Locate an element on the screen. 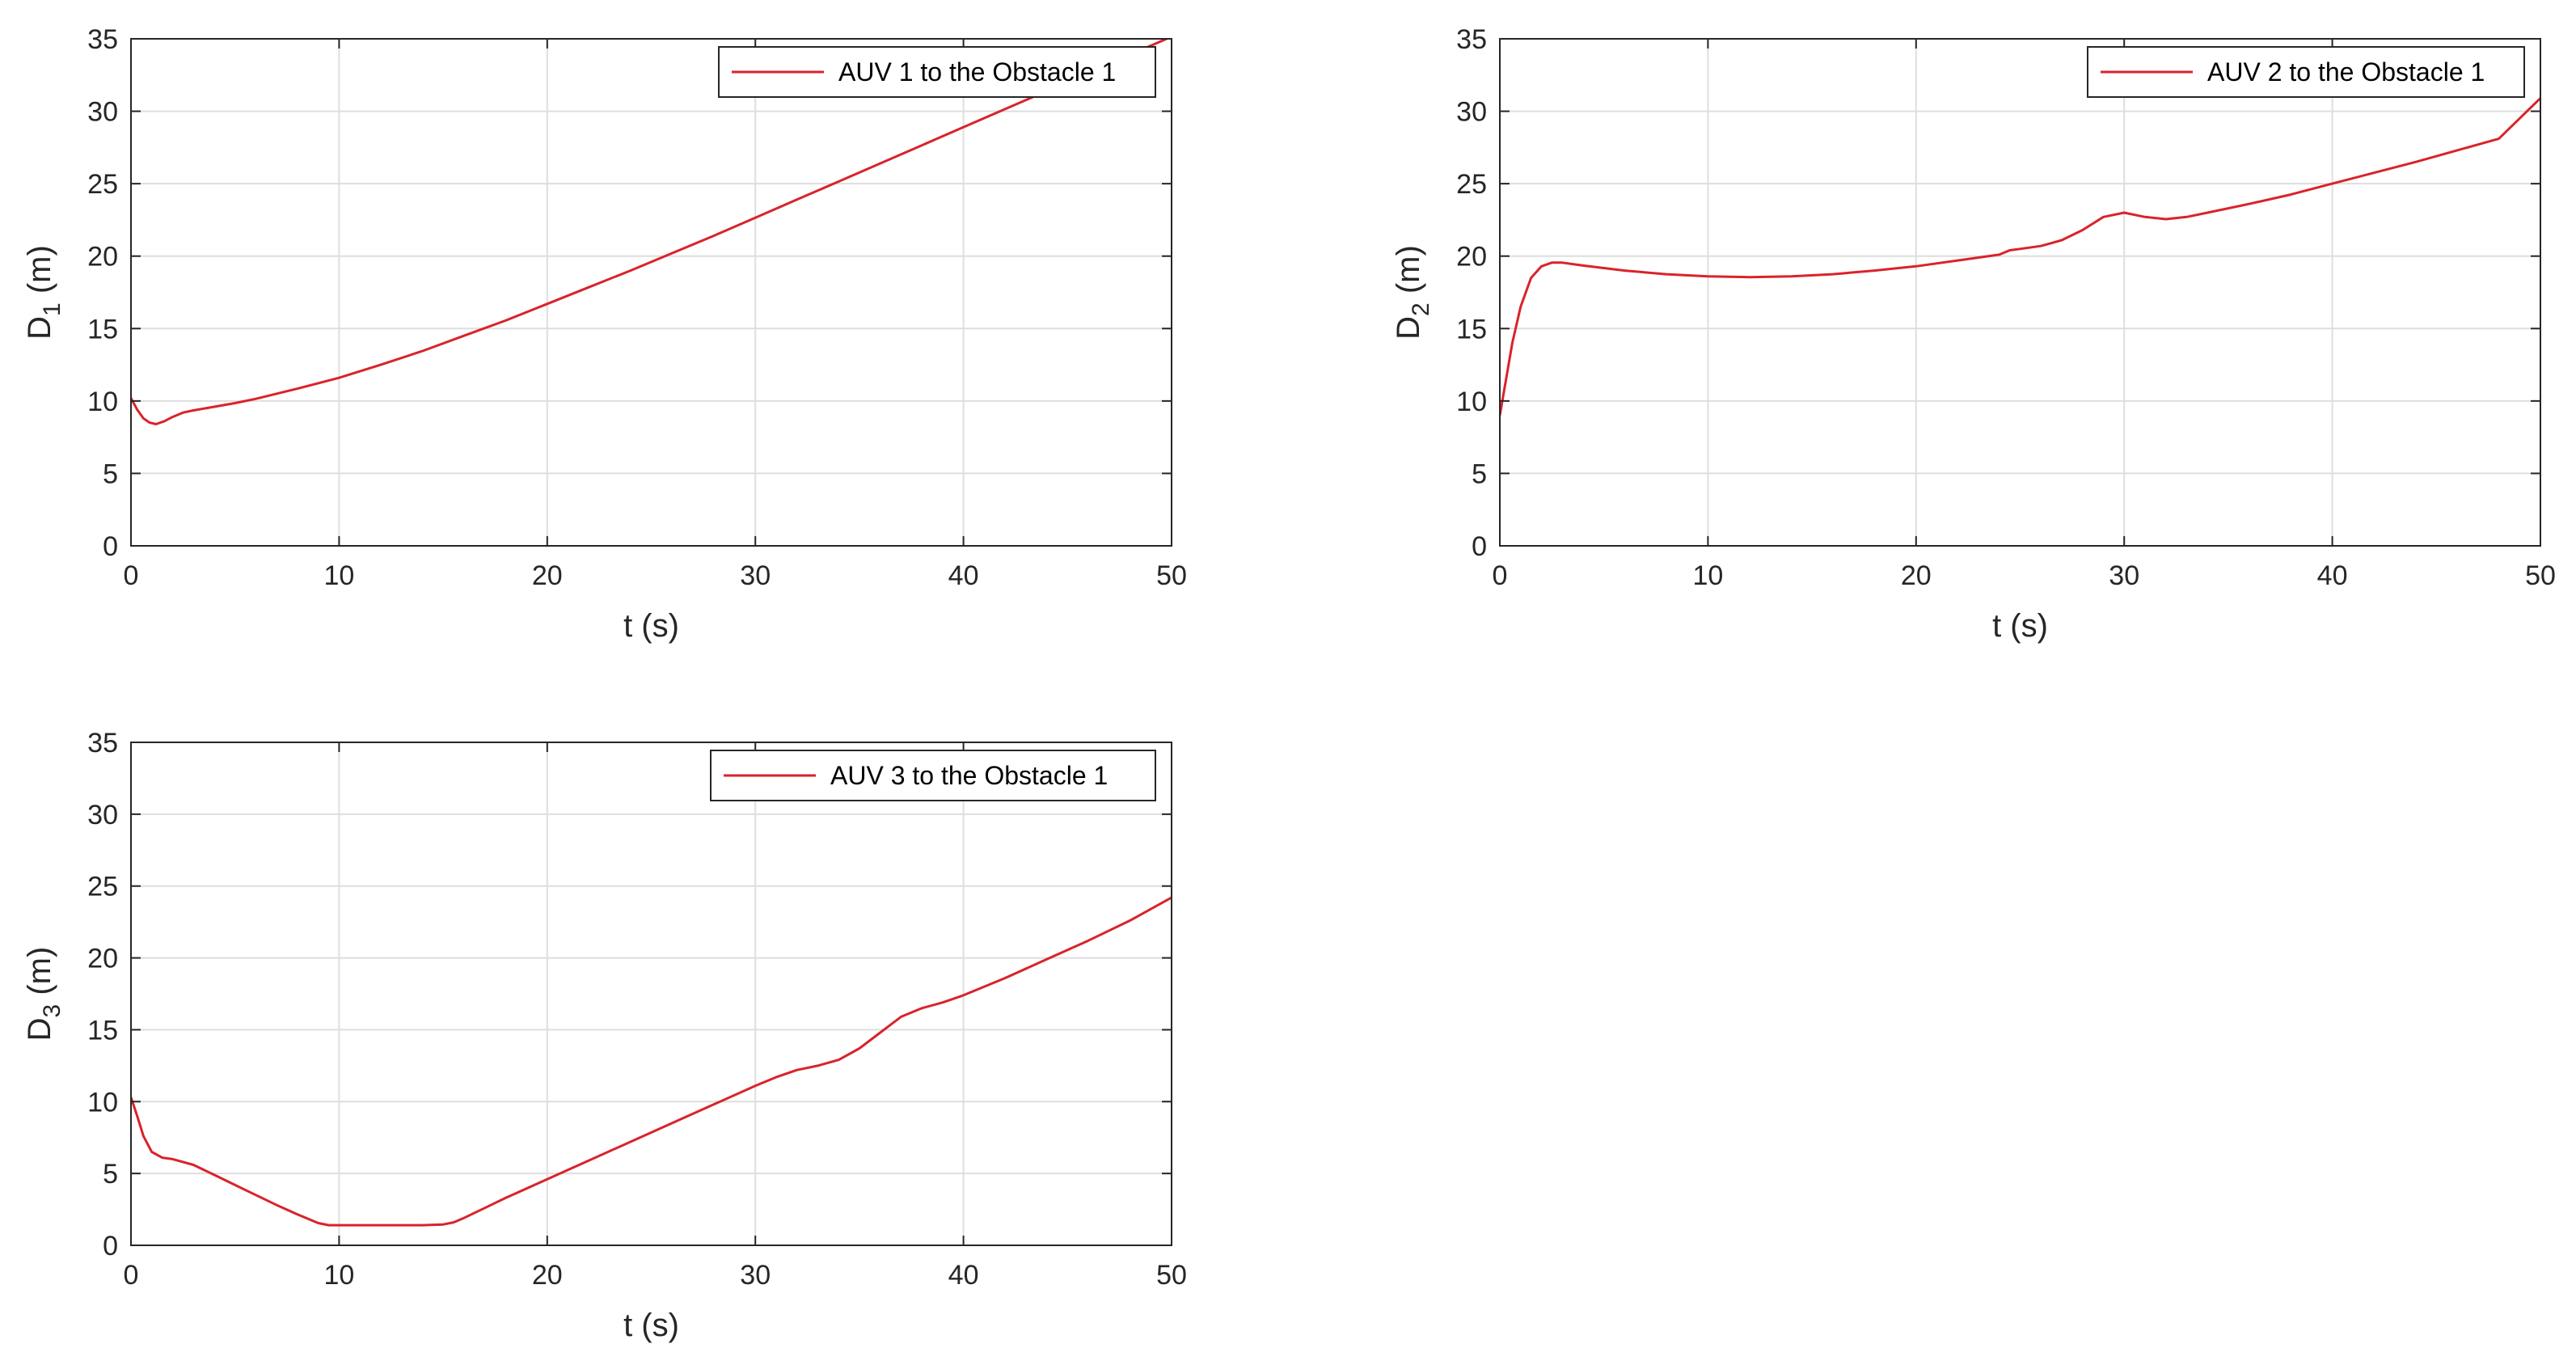  legend: AUV 3 to the Obstacle 1 is located at coordinates (933, 775).